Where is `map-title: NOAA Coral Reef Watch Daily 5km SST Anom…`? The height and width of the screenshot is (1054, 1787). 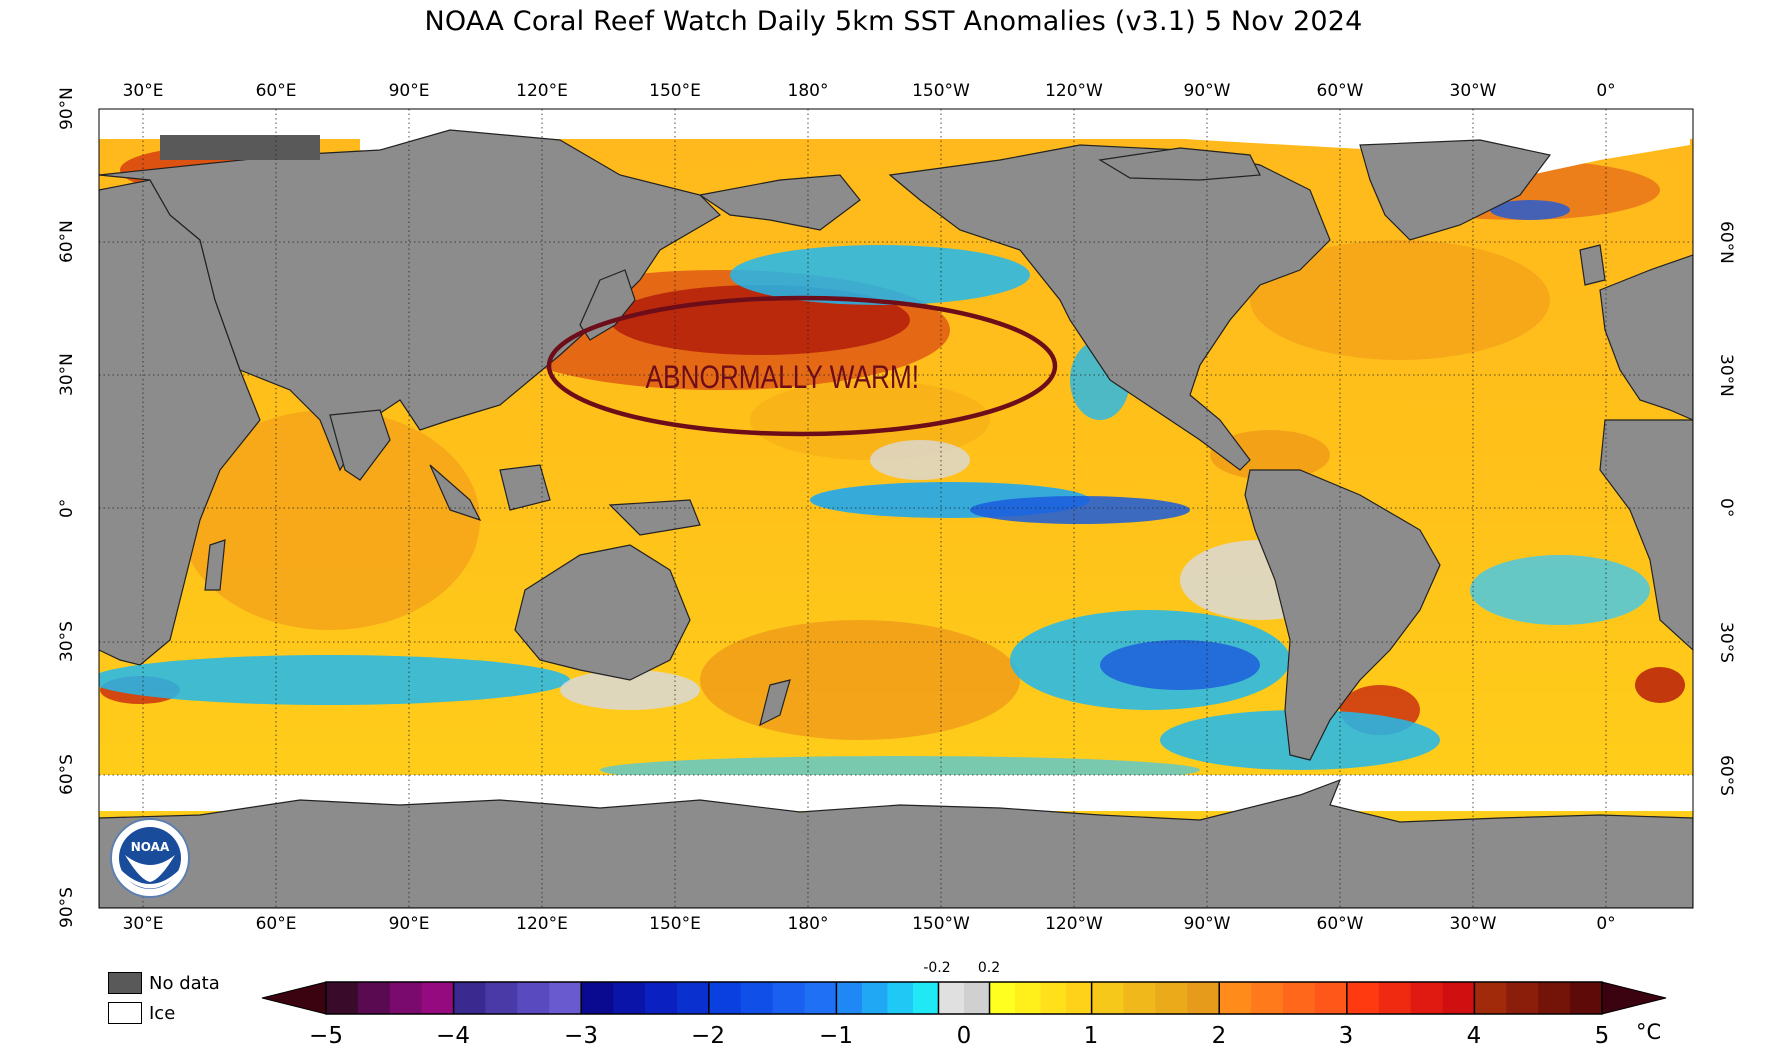
map-title: NOAA Coral Reef Watch Daily 5km SST Anom… is located at coordinates (893, 21).